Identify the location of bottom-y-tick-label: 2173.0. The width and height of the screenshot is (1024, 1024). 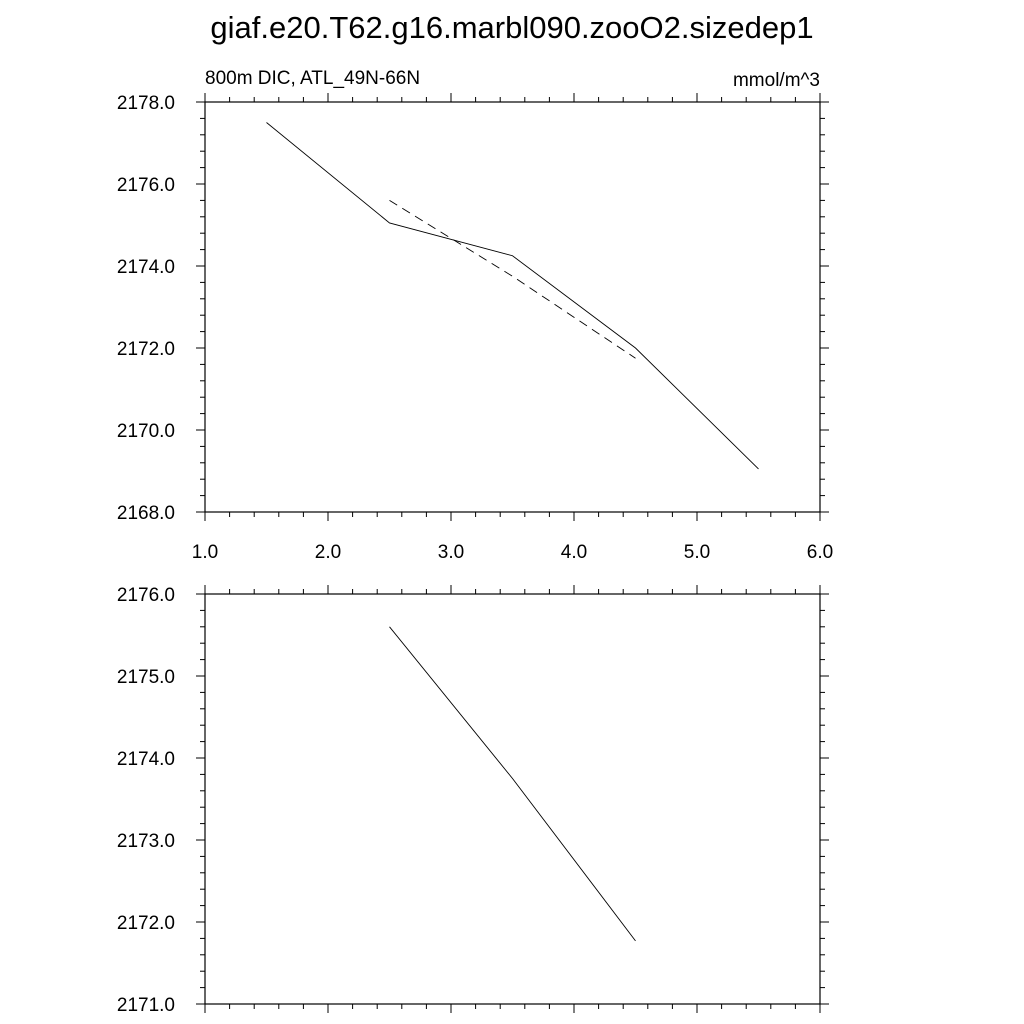
(146, 841).